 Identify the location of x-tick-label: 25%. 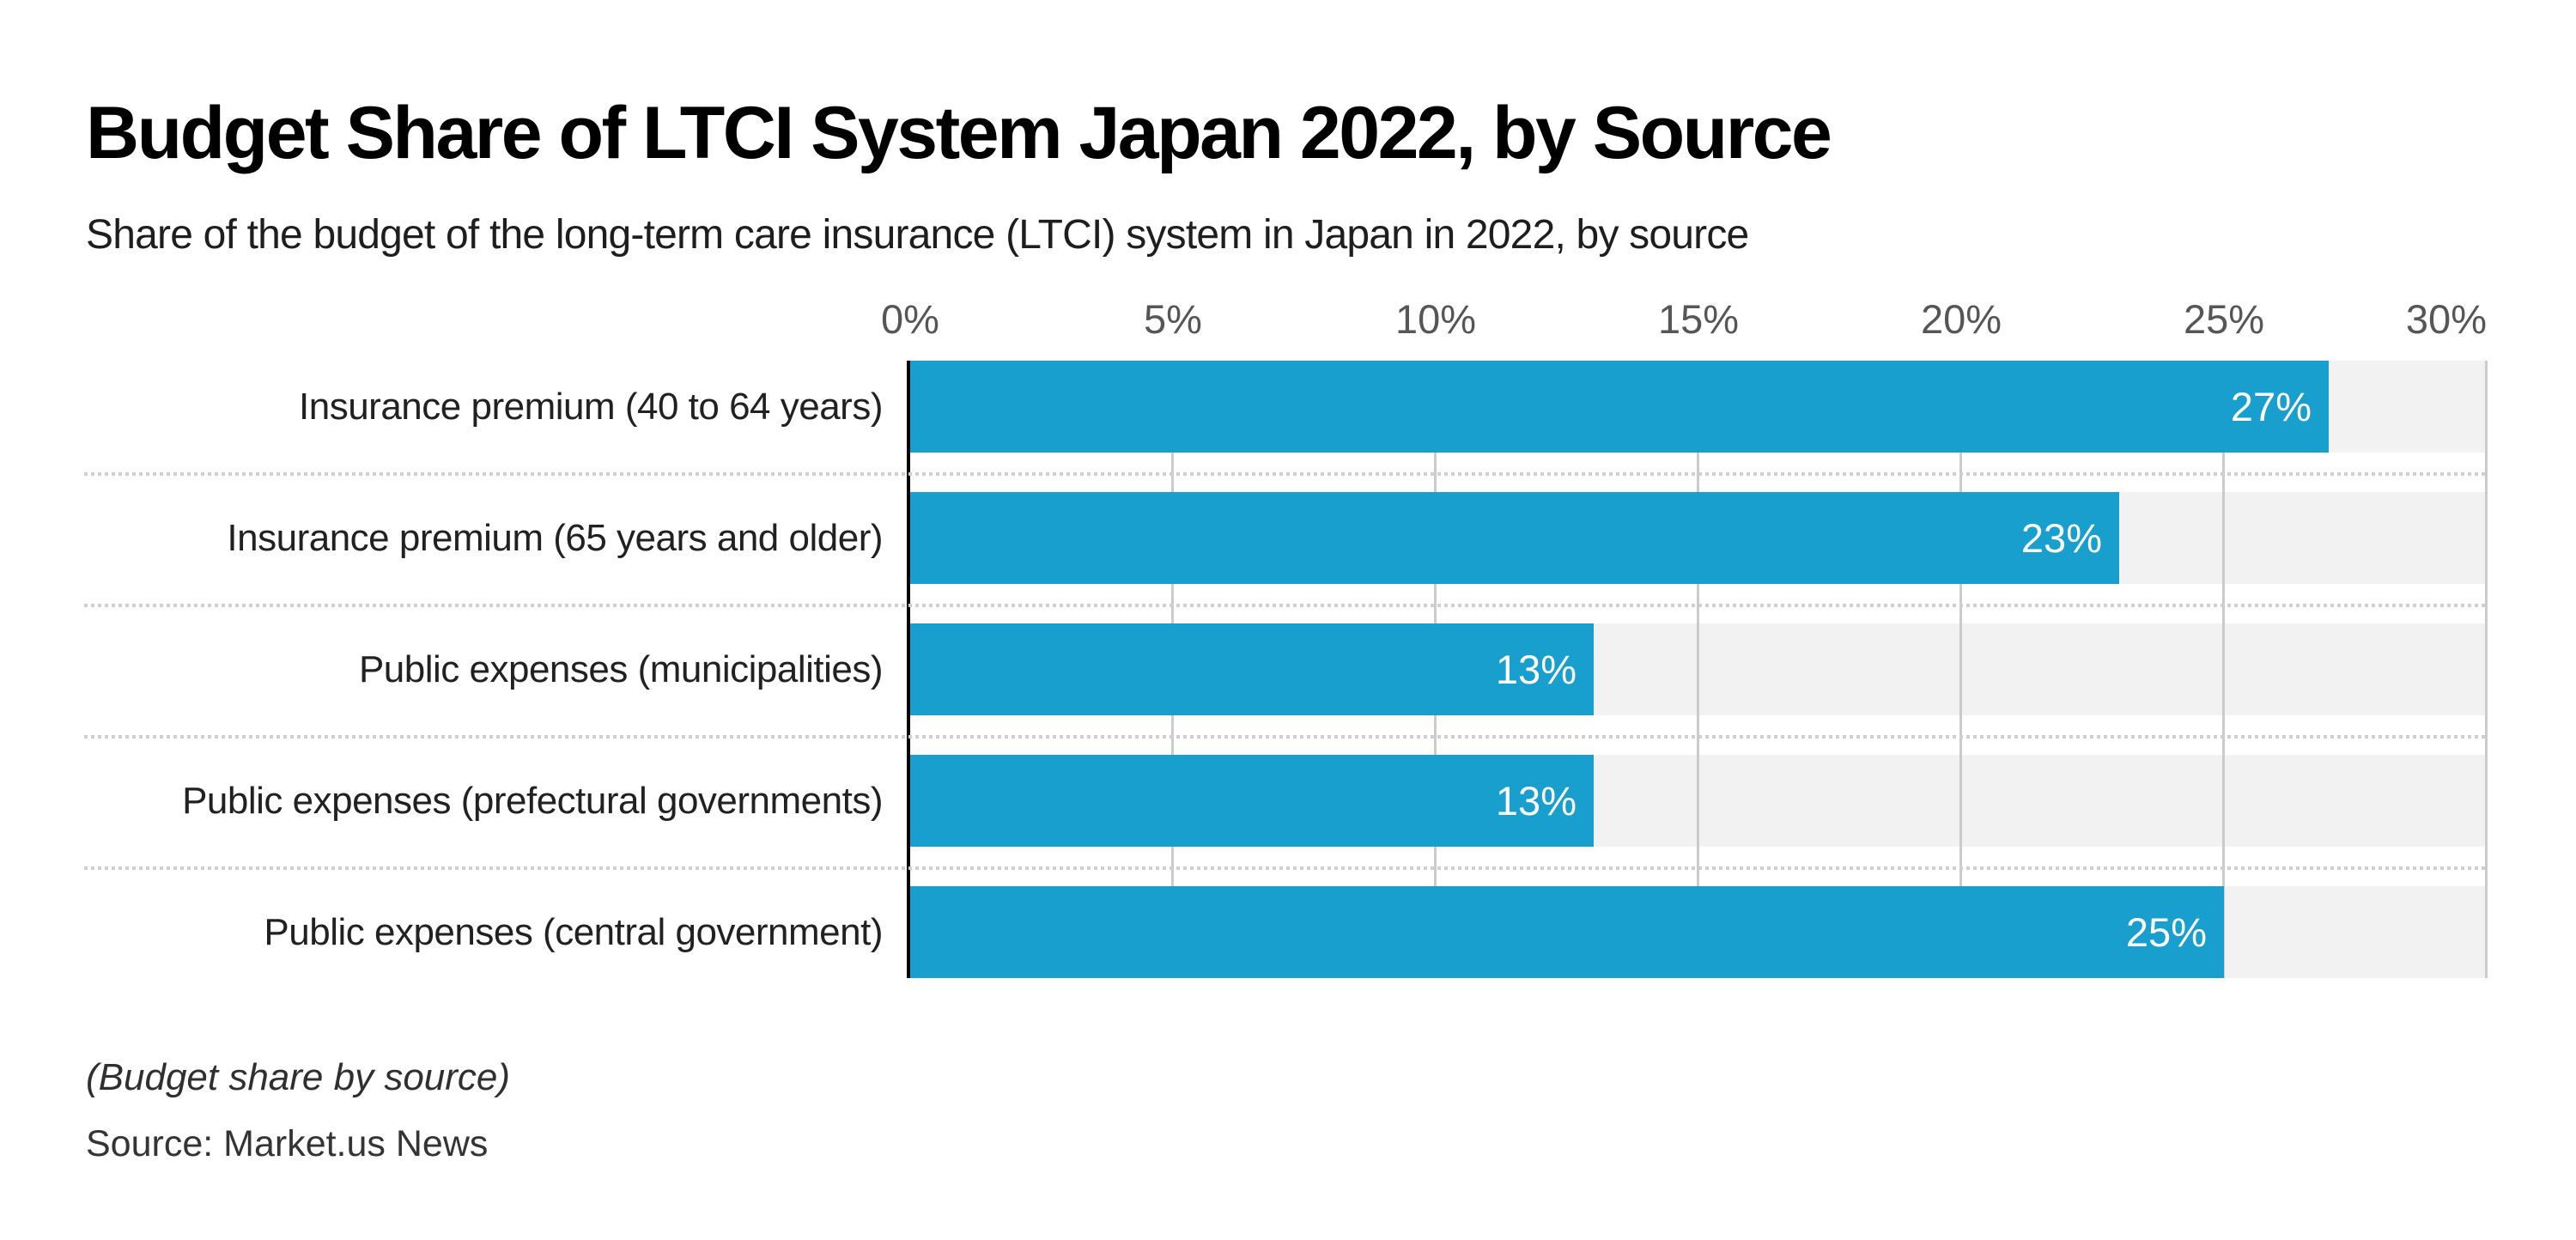
(2224, 319).